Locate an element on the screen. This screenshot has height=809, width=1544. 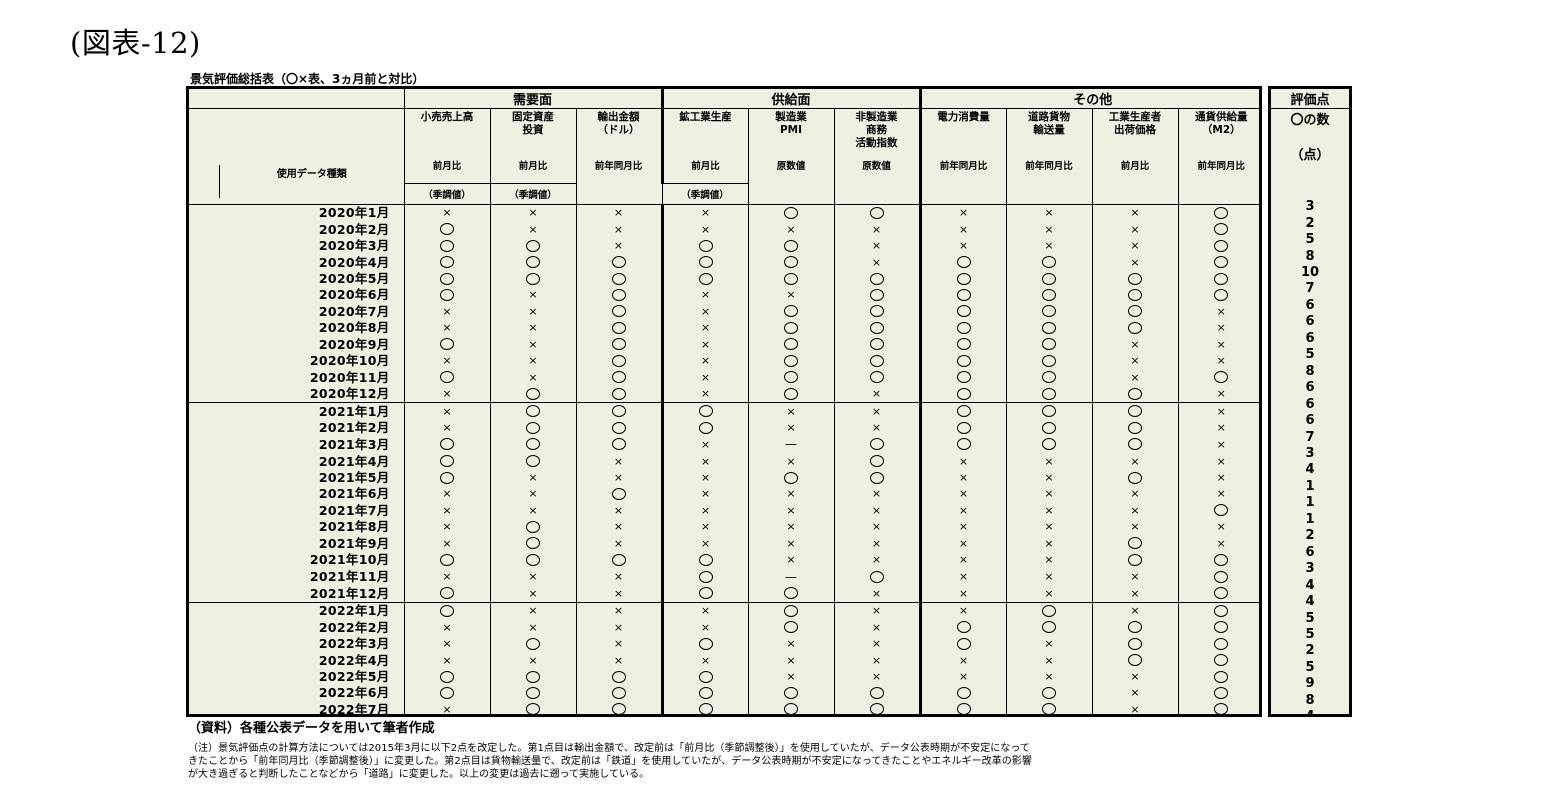
column-unit-note: （季調値） is located at coordinates (705, 194).